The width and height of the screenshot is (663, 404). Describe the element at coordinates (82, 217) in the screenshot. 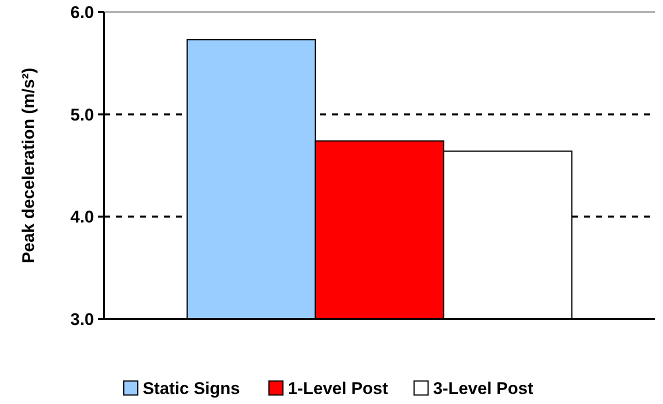

I see `y-tick-label: 4.0` at that location.